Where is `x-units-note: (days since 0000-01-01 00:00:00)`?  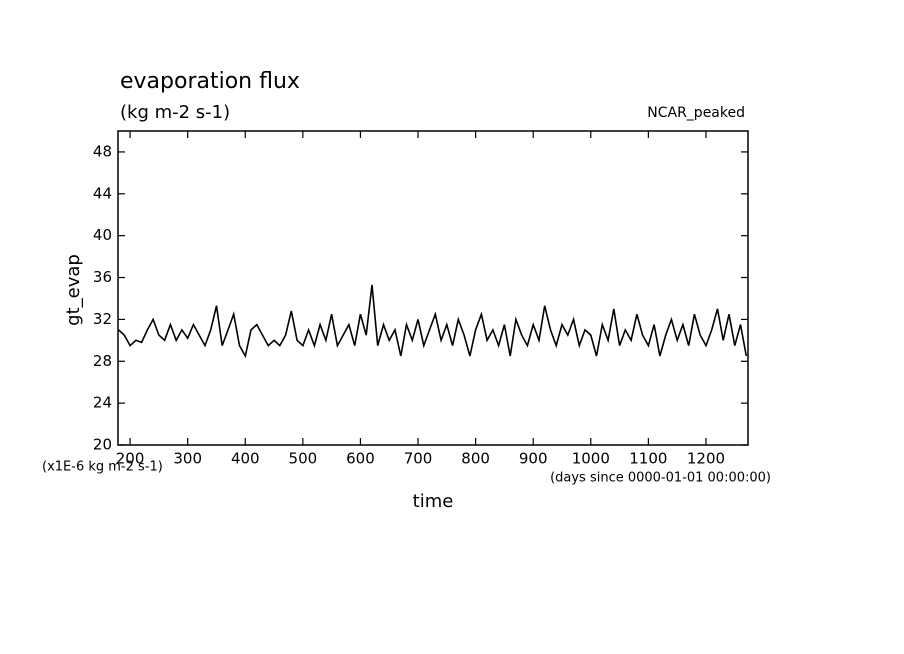 x-units-note: (days since 0000-01-01 00:00:00) is located at coordinates (660, 478).